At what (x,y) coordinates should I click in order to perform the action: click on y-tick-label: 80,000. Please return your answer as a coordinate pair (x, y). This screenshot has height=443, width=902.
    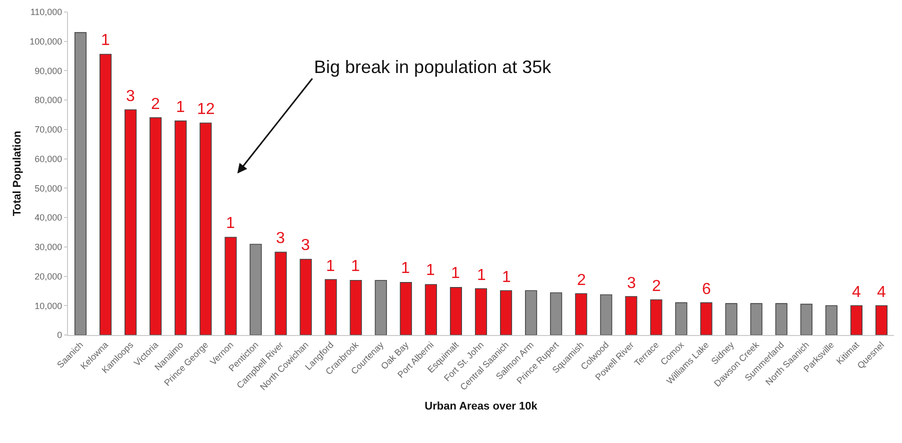
    Looking at the image, I should click on (48, 100).